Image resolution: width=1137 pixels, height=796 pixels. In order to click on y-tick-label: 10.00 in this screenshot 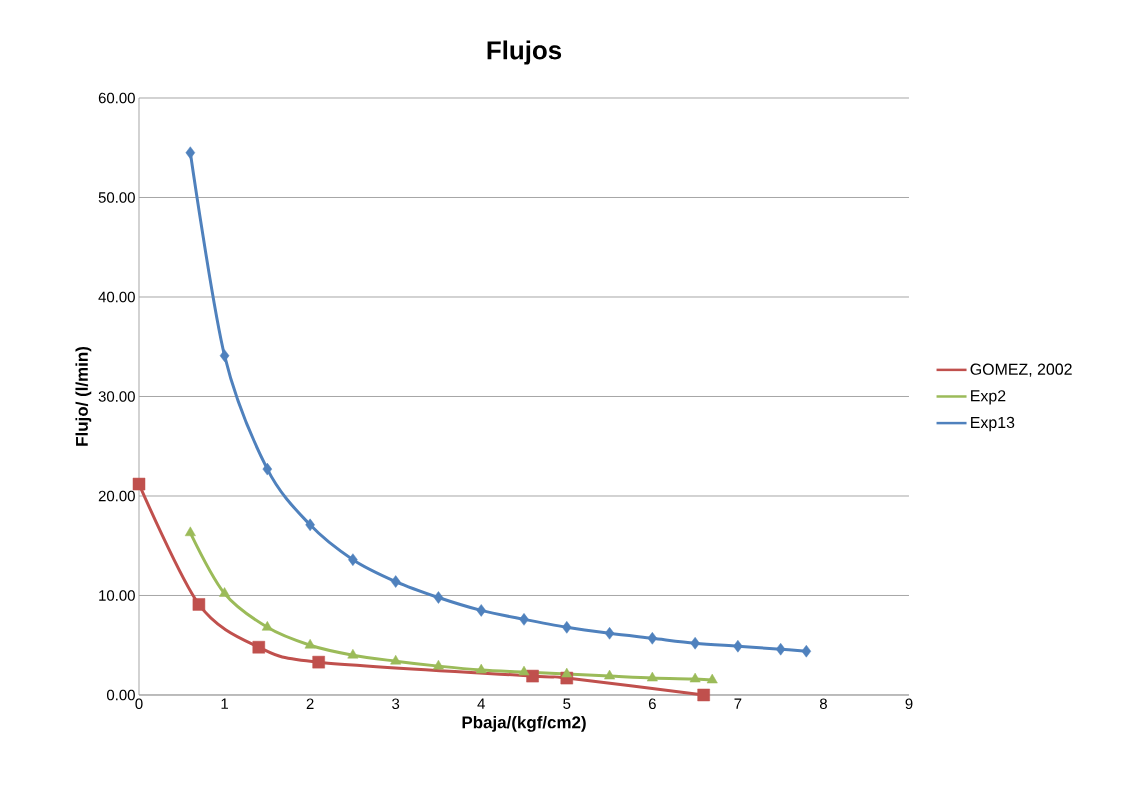, I will do `click(117, 595)`.